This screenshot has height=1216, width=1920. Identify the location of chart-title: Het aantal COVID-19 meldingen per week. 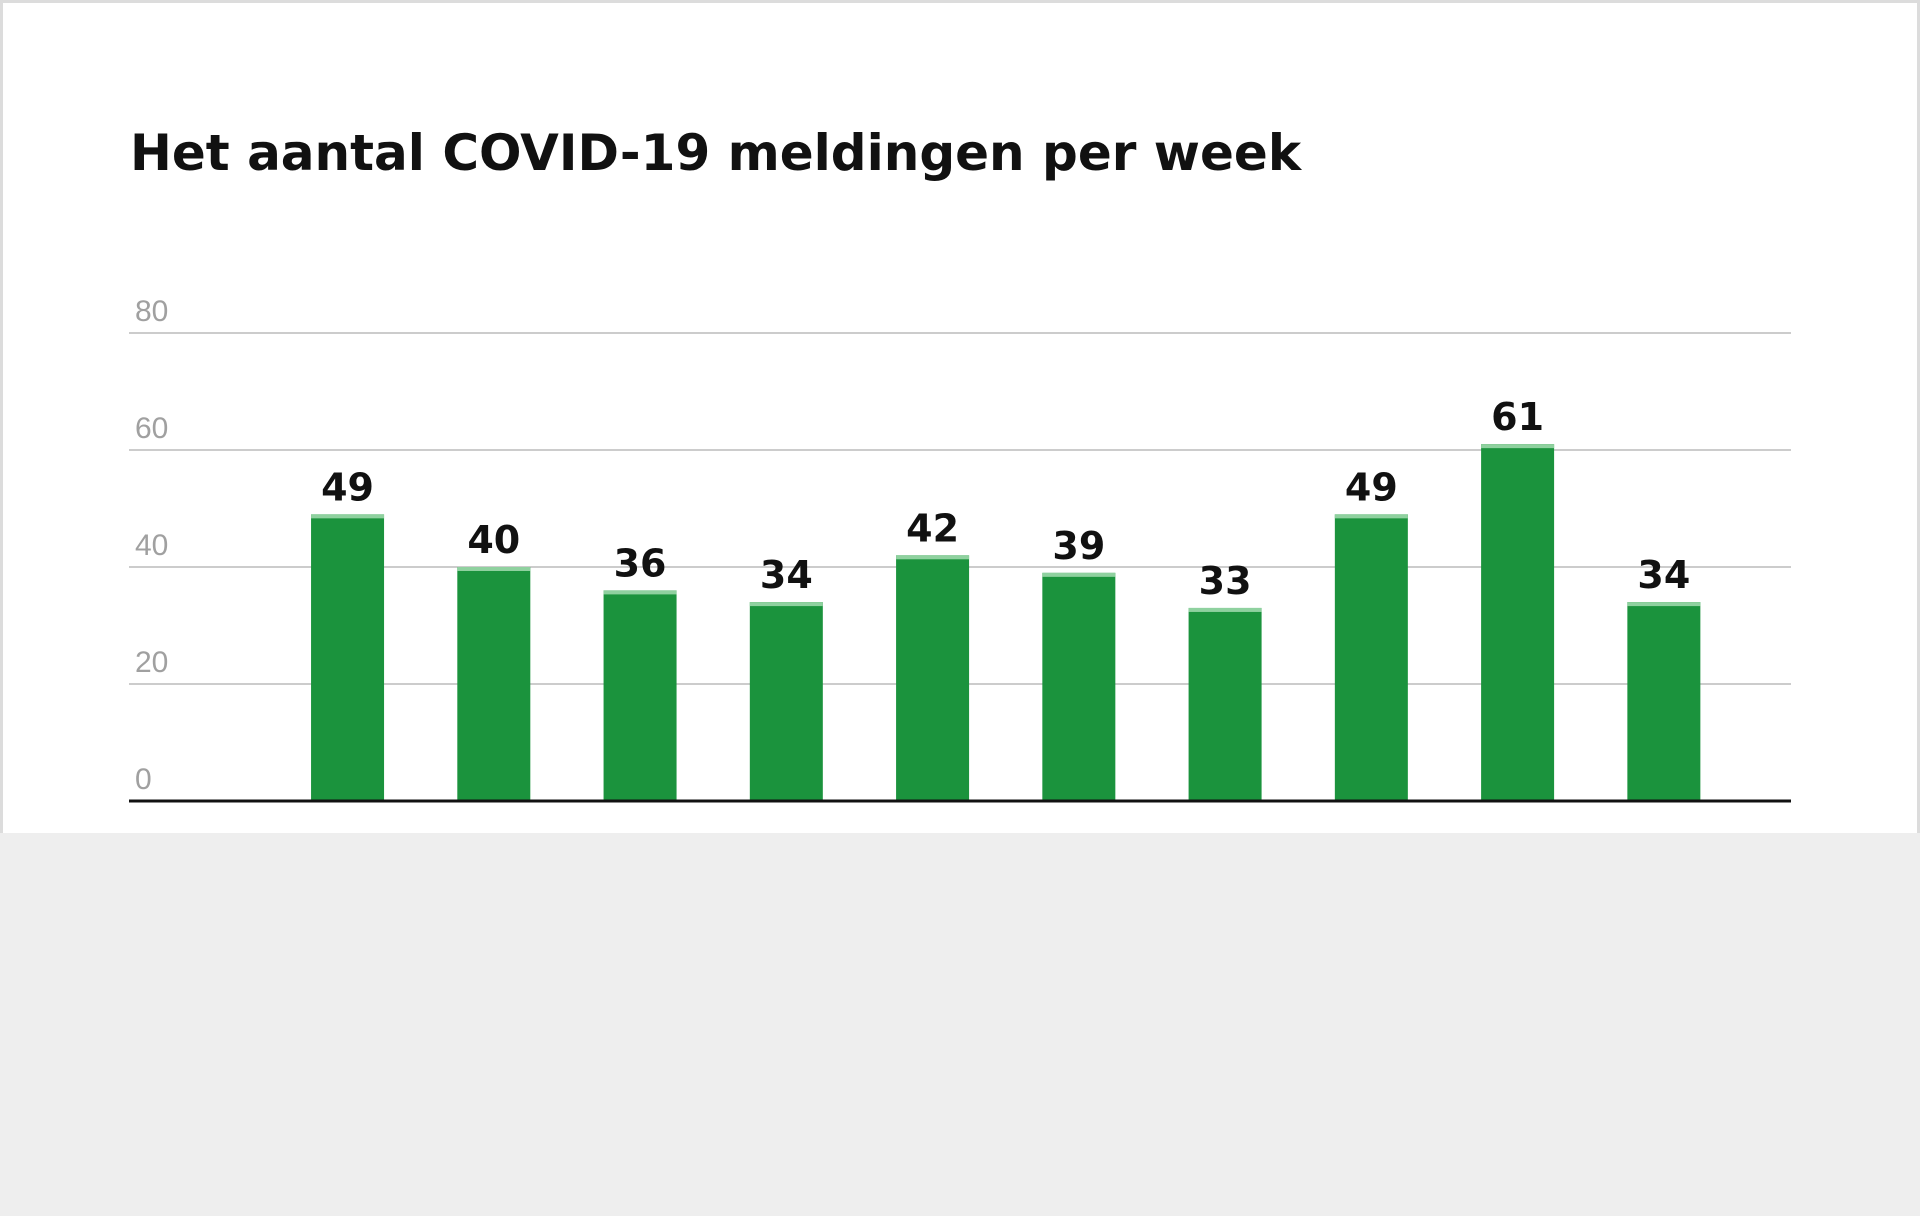
(716, 153).